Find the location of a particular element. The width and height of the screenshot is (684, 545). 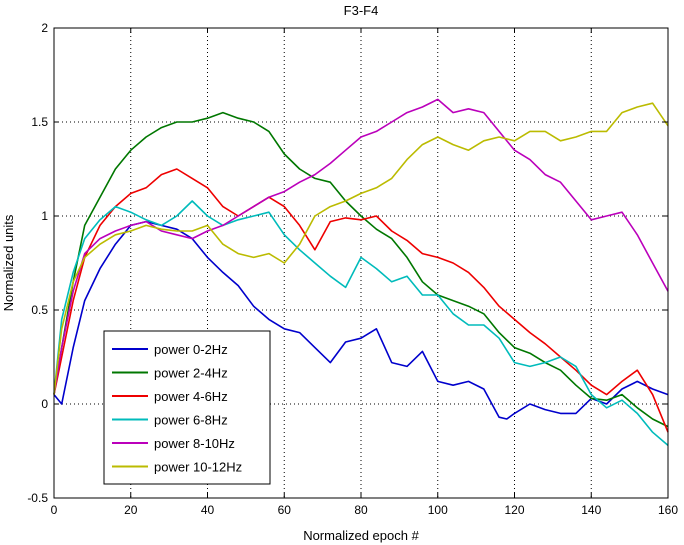

legend-label: power 4-6Hz is located at coordinates (191, 396).